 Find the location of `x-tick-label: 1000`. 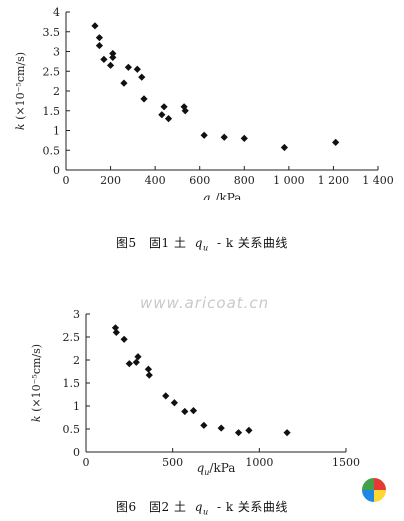

x-tick-label: 1000 is located at coordinates (259, 462).